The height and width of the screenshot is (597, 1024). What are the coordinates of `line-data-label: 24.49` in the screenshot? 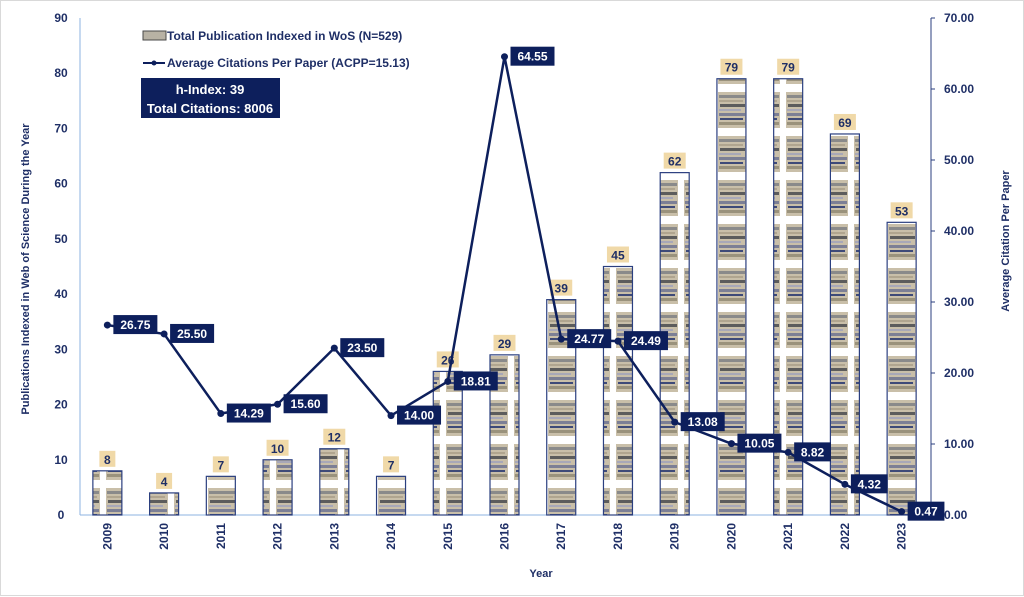 It's located at (646, 341).